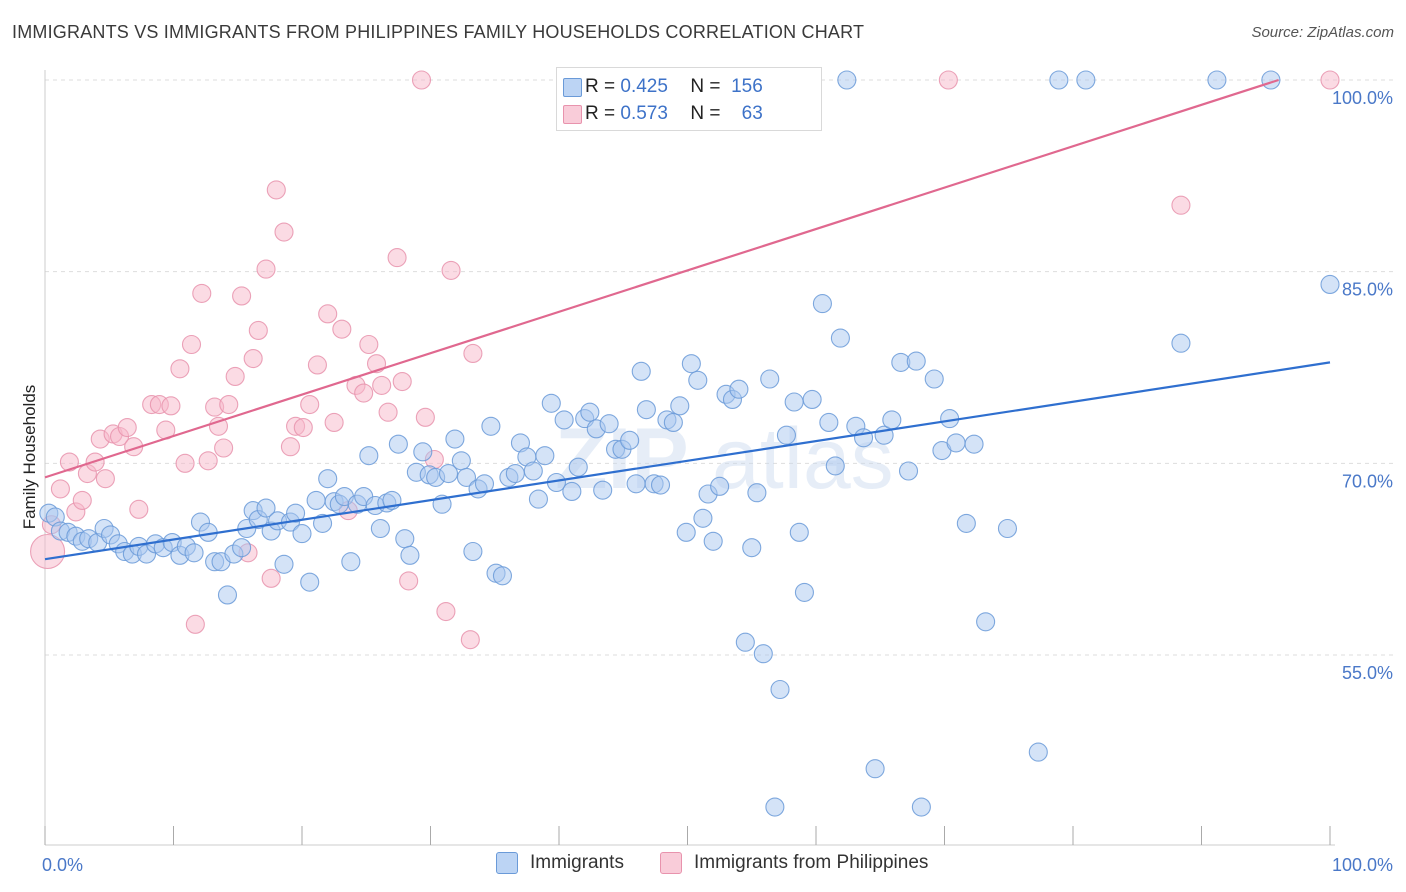 Image resolution: width=1406 pixels, height=892 pixels. What do you see at coordinates (600, 86) in the screenshot?
I see `r-label: R =` at bounding box center [600, 86].